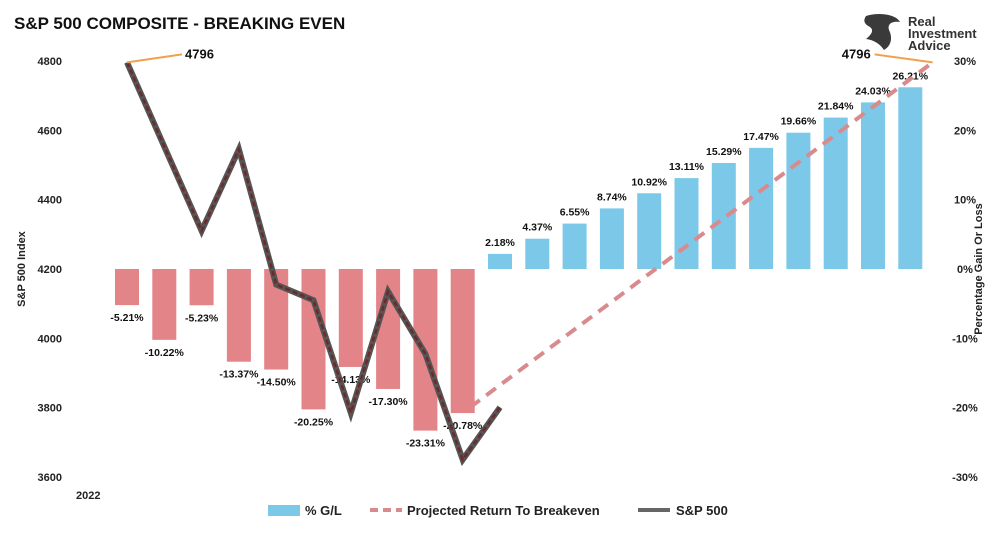 This screenshot has height=537, width=996. Describe the element at coordinates (202, 318) in the screenshot. I see `bar-value-label: -5.23%` at that location.